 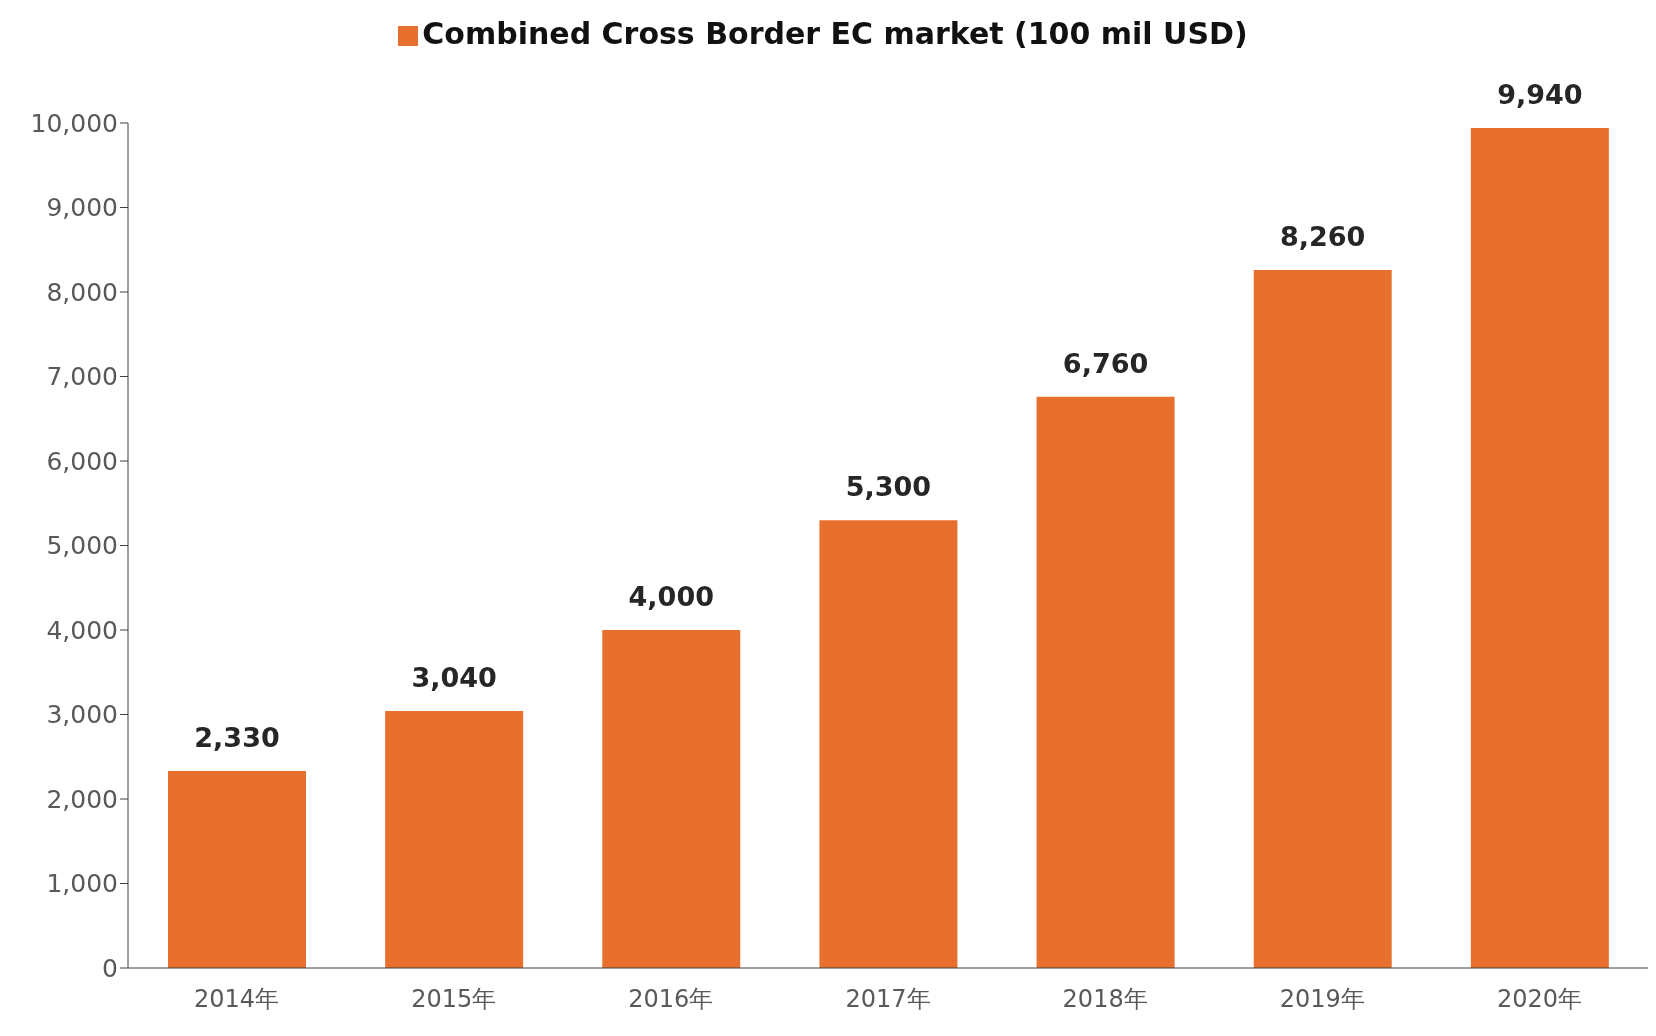 I want to click on y-tick-label: 10,000, so click(x=74, y=123).